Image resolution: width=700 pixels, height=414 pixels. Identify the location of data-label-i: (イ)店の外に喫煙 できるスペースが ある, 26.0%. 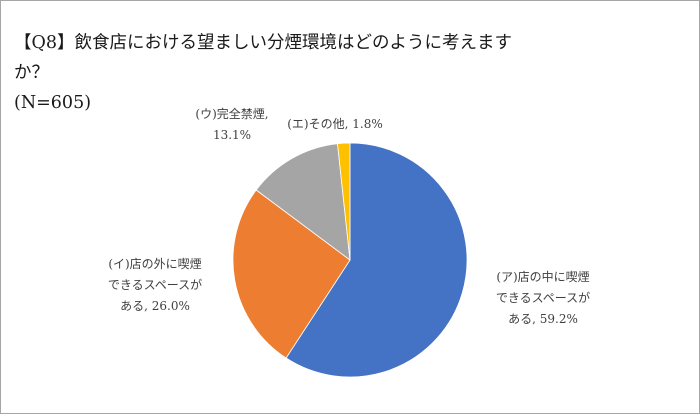
(155, 285).